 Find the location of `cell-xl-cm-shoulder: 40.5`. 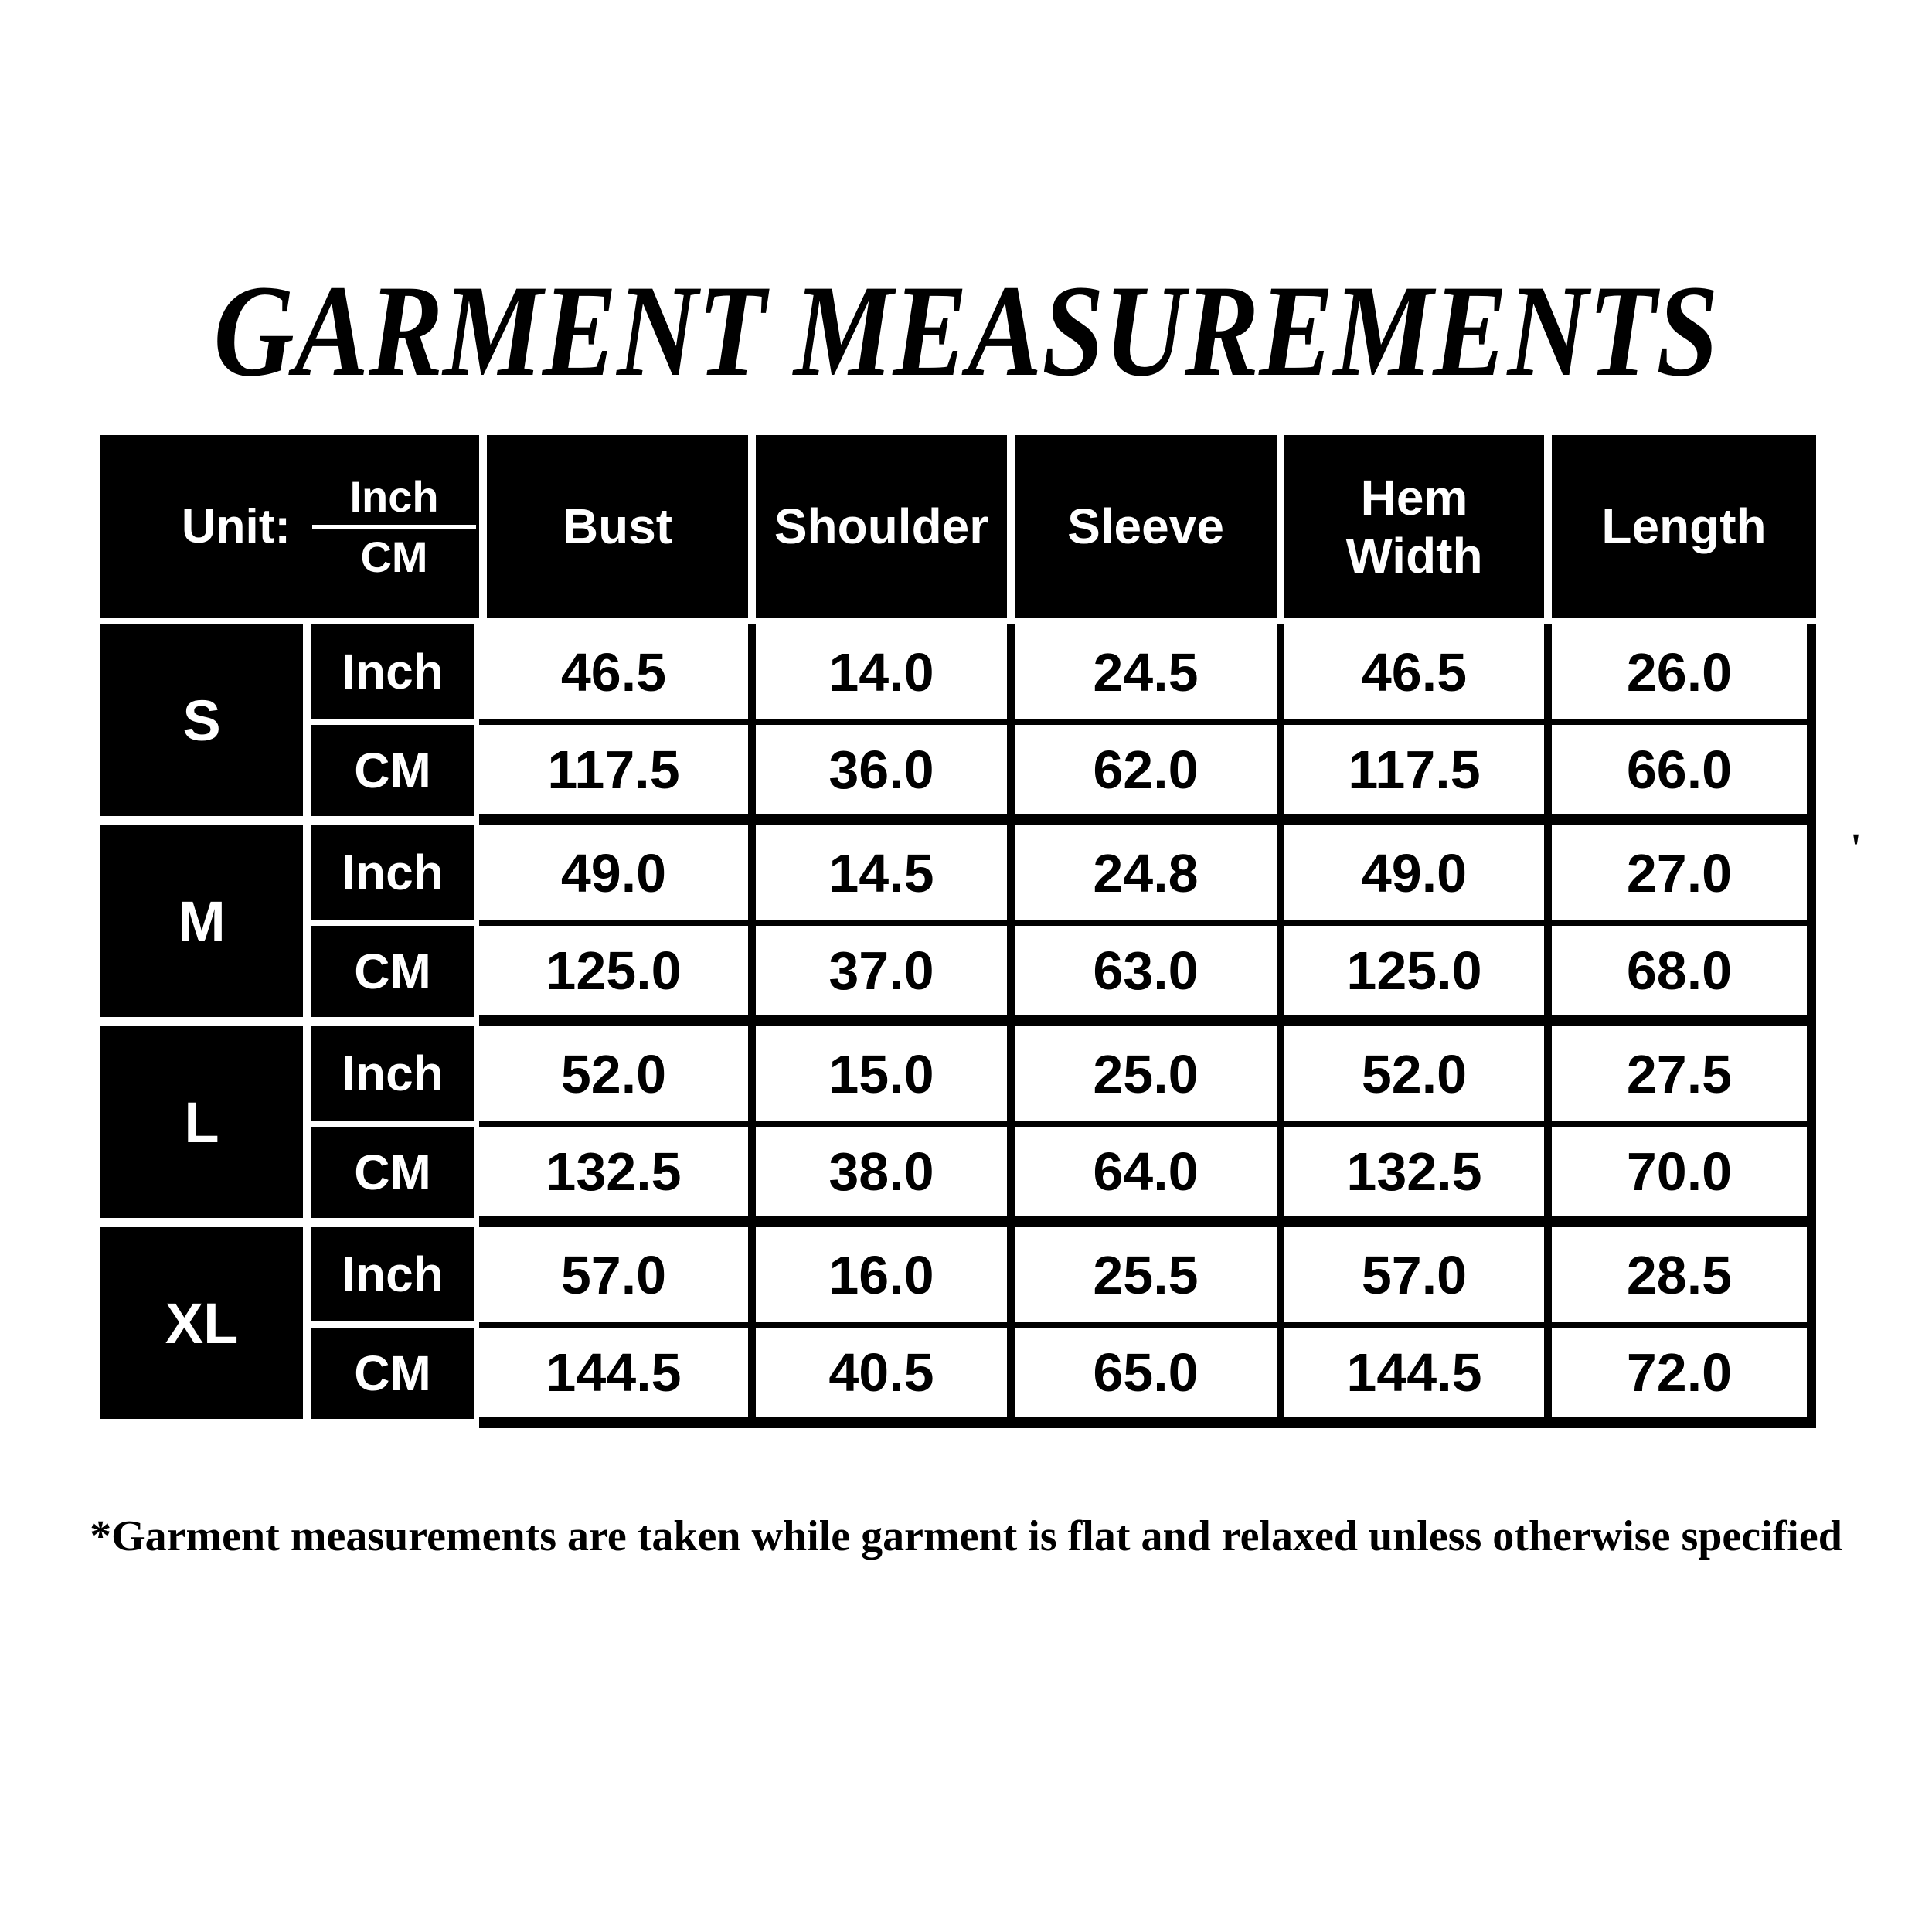

cell-xl-cm-shoulder: 40.5 is located at coordinates (878, 1378).